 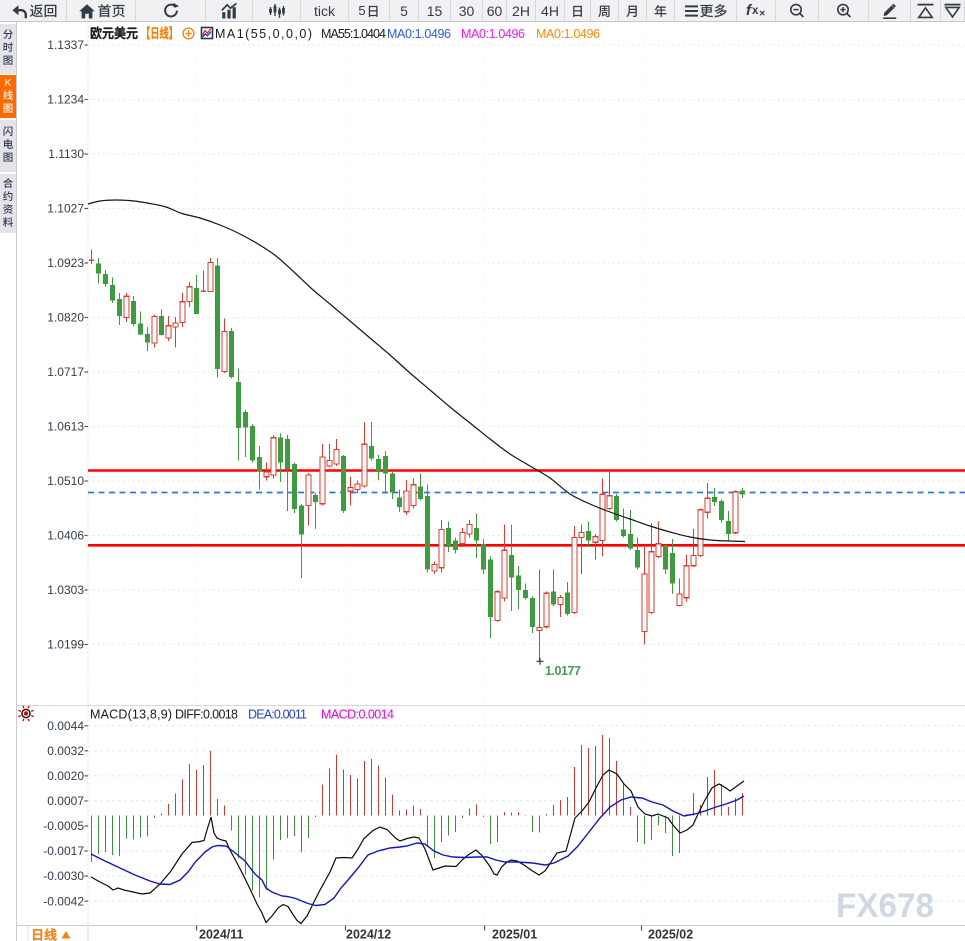 What do you see at coordinates (114, 32) in the screenshot?
I see `svg-text: 欧元美元` at bounding box center [114, 32].